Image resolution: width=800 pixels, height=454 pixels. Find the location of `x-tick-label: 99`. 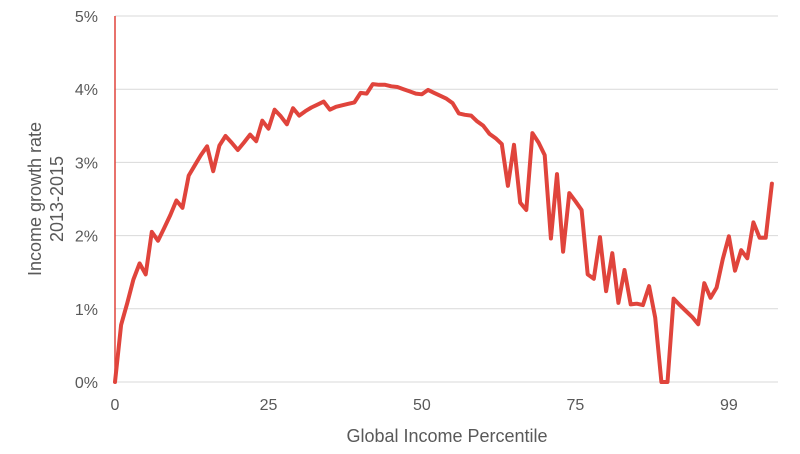

x-tick-label: 99 is located at coordinates (729, 405).